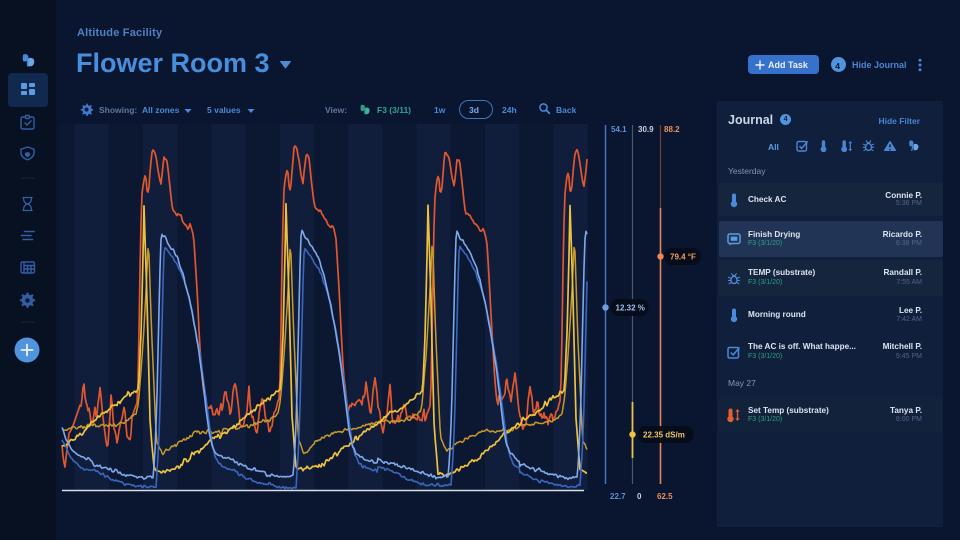  Describe the element at coordinates (683, 257) in the screenshot. I see `svg-text: 79.4 °F` at that location.